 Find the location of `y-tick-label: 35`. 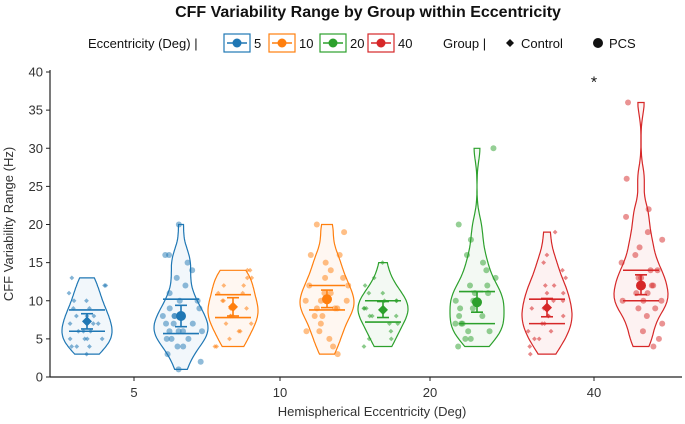

y-tick-label: 35 is located at coordinates (36, 110).